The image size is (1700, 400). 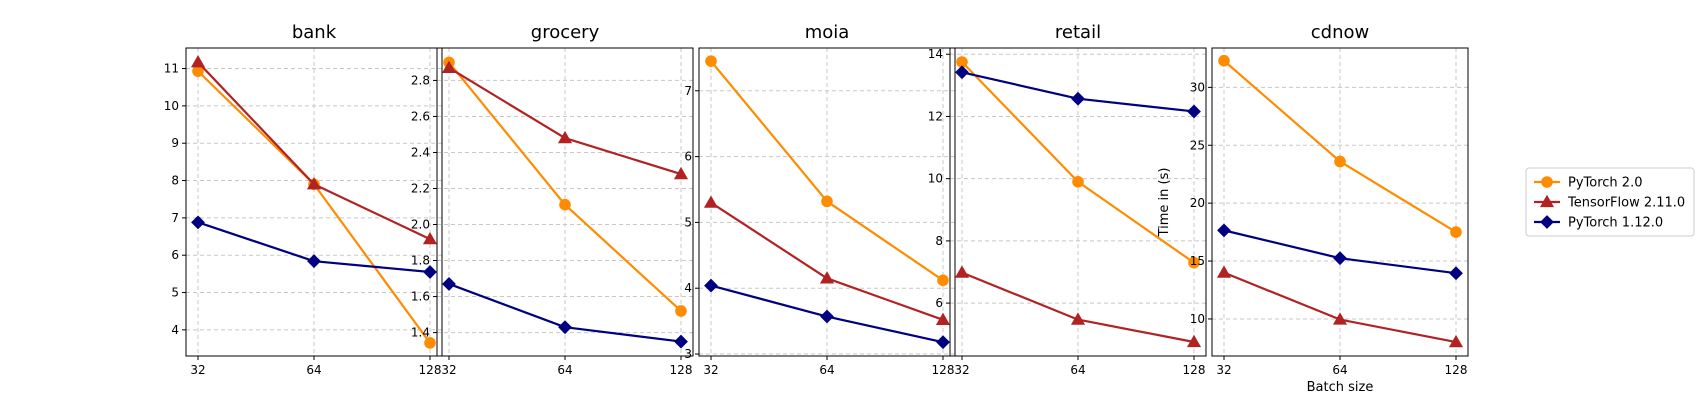 What do you see at coordinates (420, 116) in the screenshot?
I see `y-tick-label: 2.6` at bounding box center [420, 116].